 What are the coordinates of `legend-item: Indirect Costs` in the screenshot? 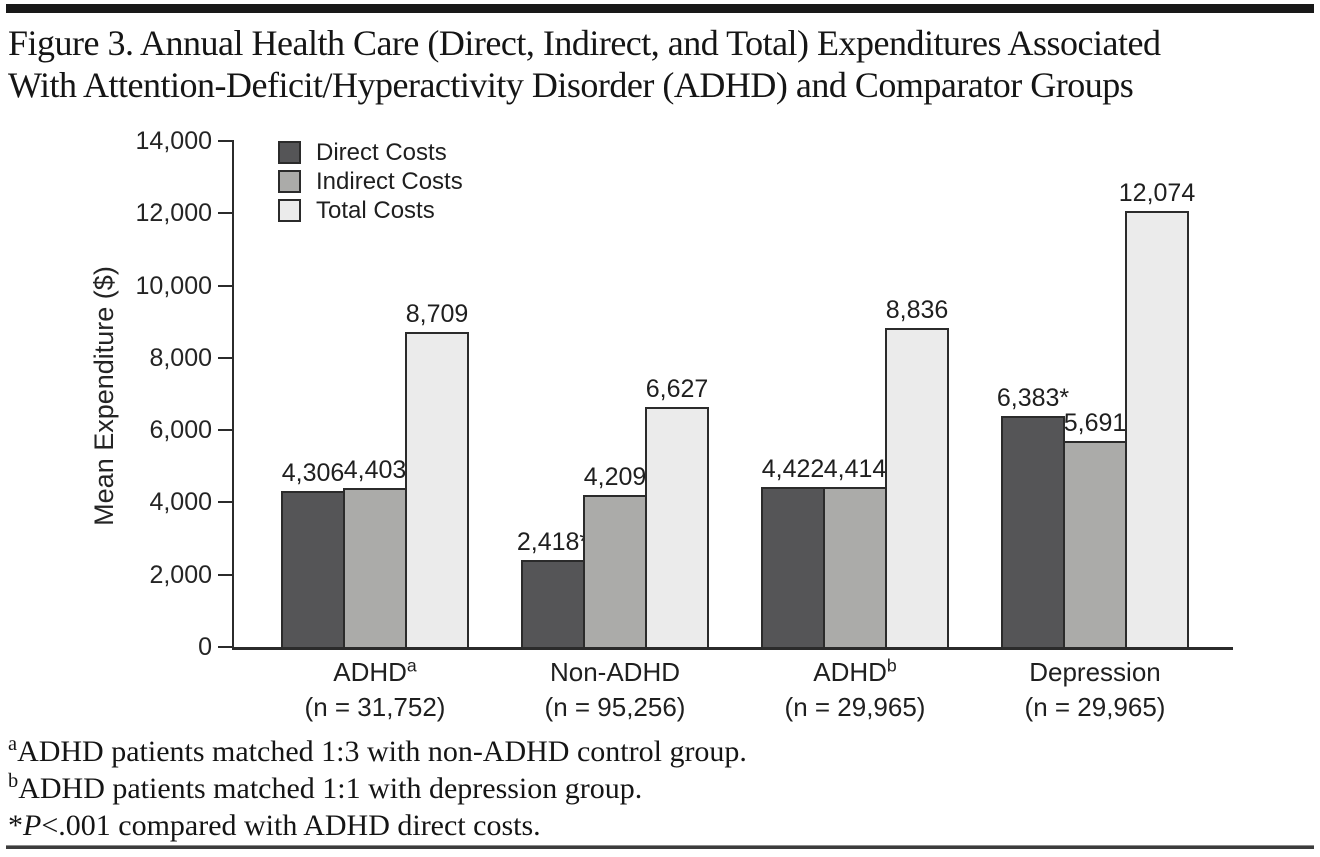 It's located at (370, 181).